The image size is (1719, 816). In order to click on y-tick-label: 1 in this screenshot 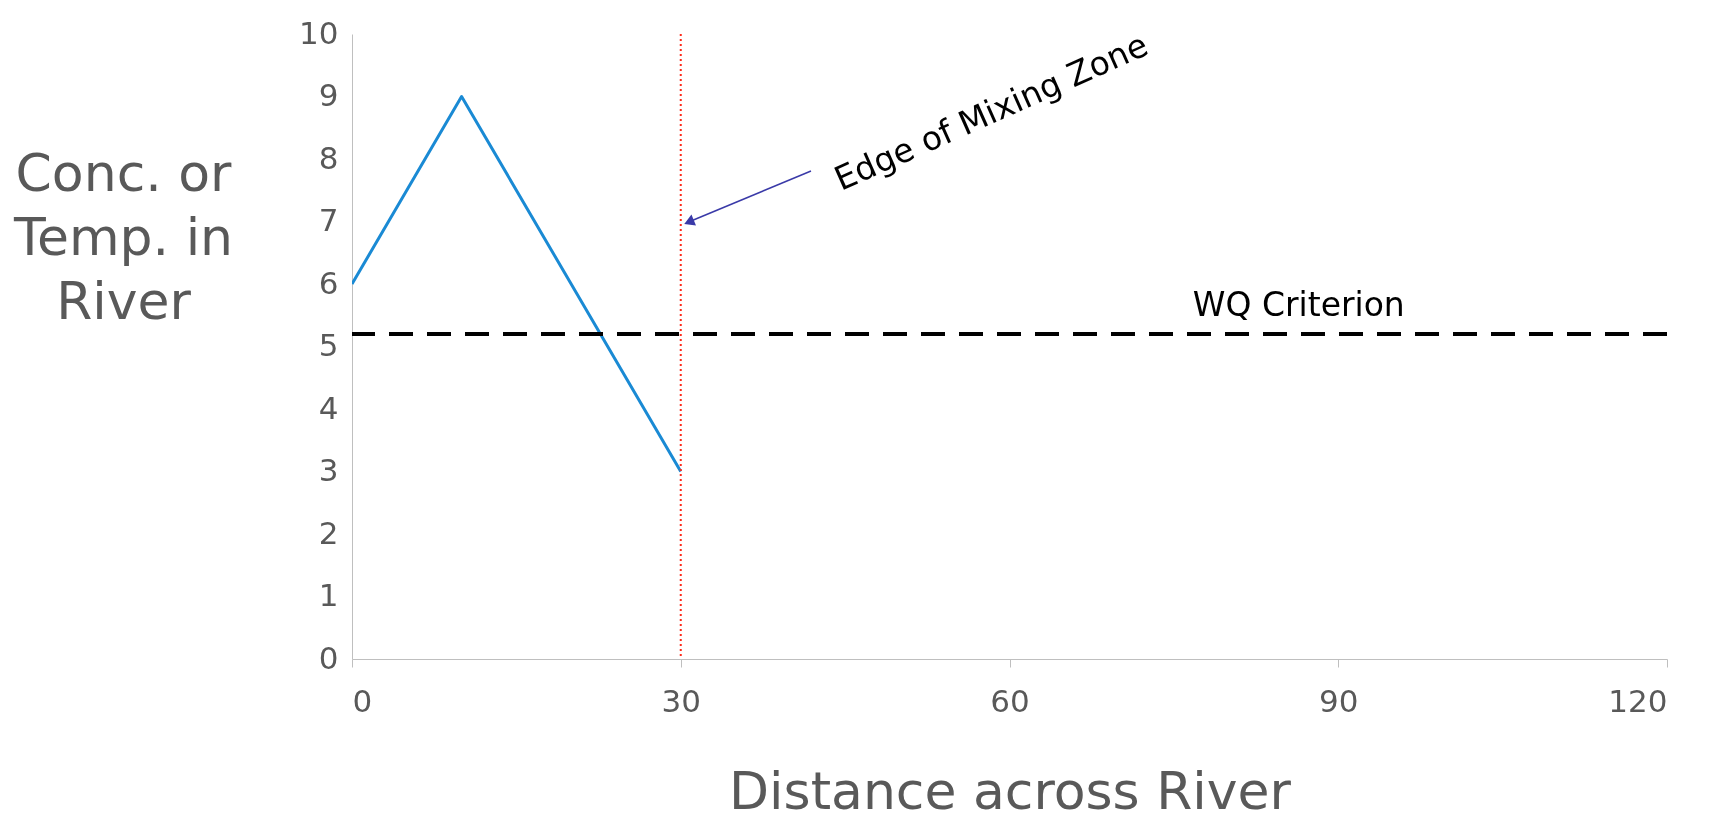, I will do `click(328, 595)`.